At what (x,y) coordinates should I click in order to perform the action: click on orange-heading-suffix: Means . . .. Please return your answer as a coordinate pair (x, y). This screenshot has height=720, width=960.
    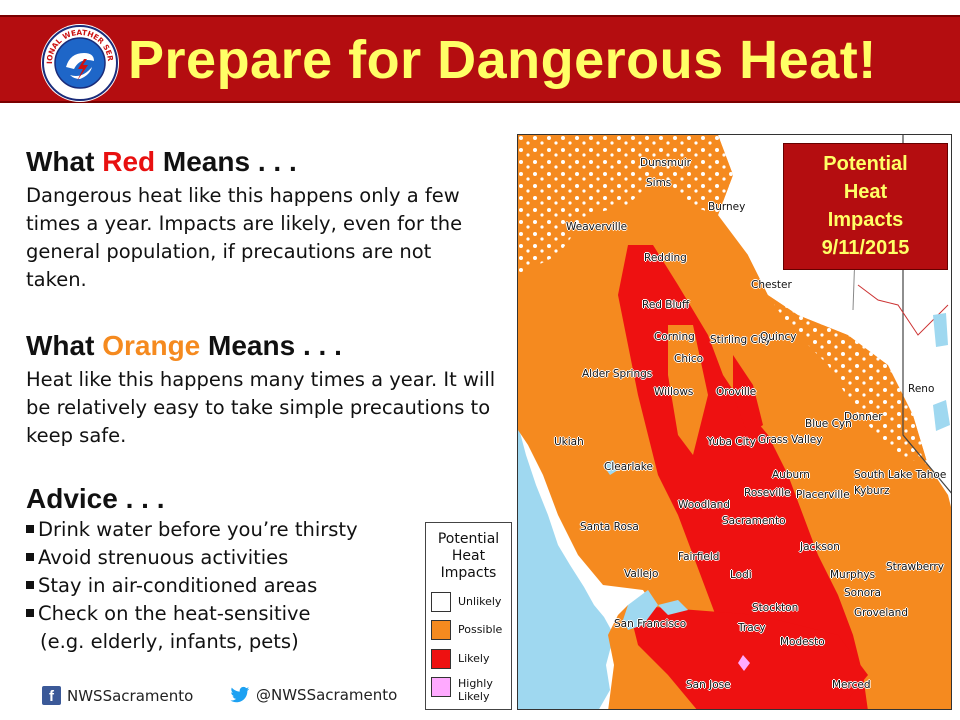
    Looking at the image, I should click on (275, 345).